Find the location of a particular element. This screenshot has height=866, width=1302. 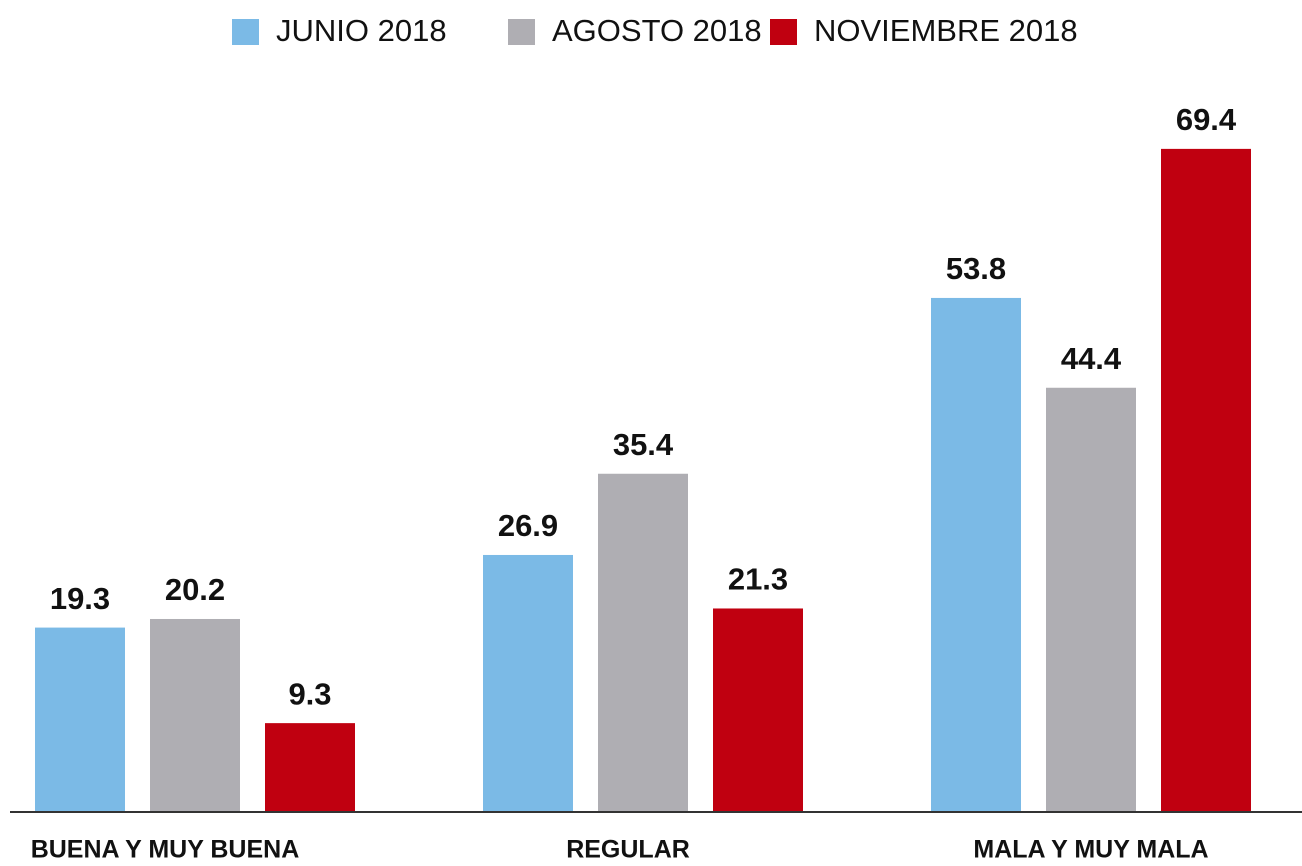

value-label: 44.4 is located at coordinates (1091, 358).